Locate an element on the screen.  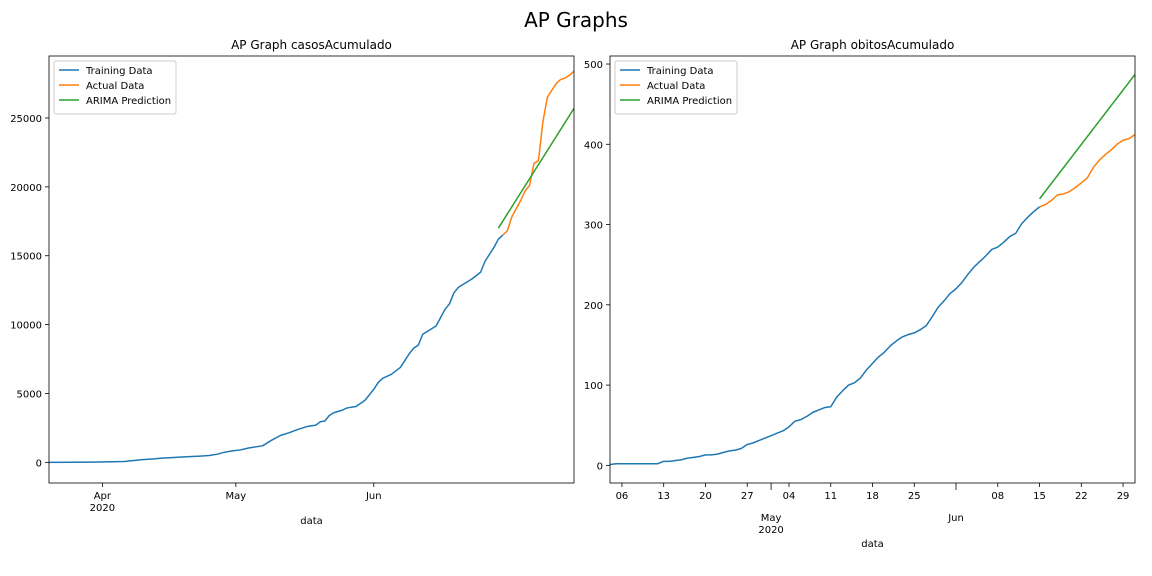
x-tick-label: May is located at coordinates (236, 496).